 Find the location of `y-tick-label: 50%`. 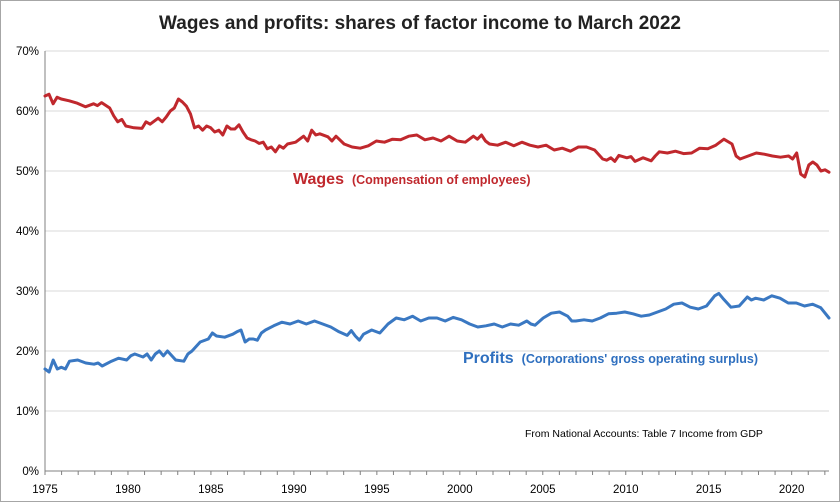

y-tick-label: 50% is located at coordinates (27, 172).